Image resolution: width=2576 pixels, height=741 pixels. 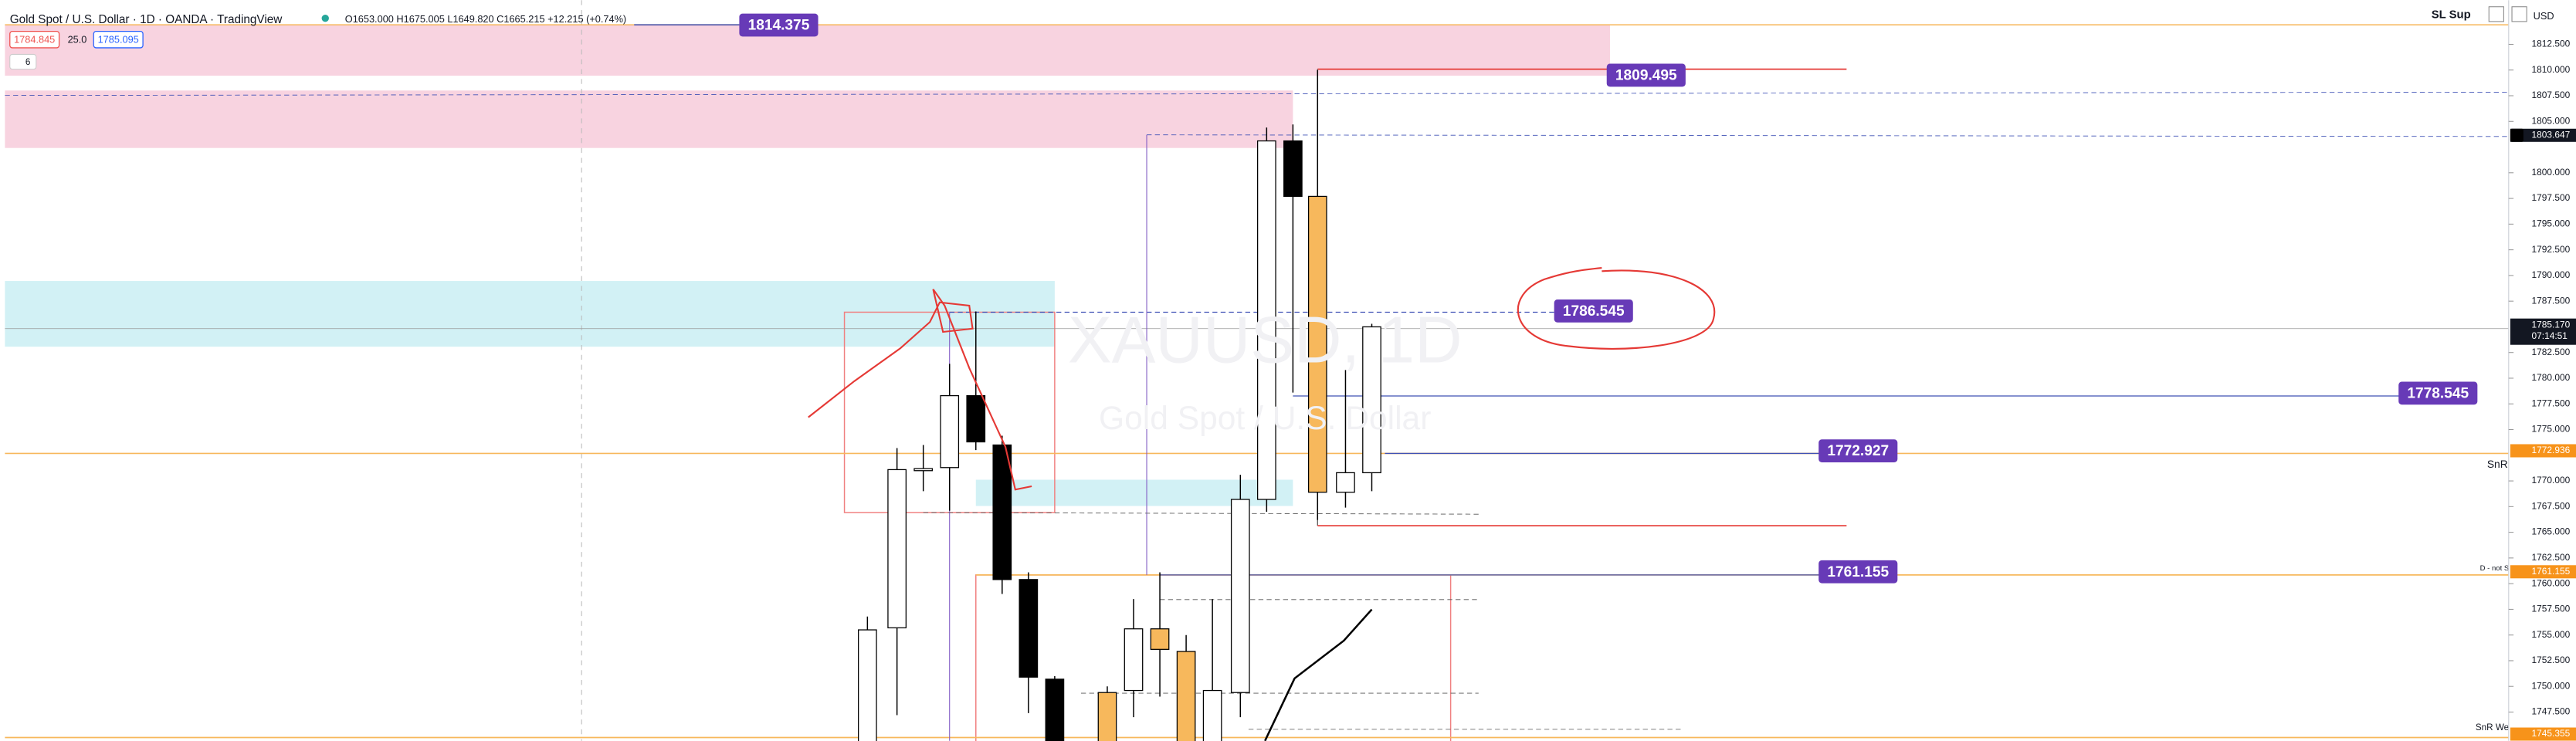 I want to click on price-label: 1772.927, so click(x=1858, y=451).